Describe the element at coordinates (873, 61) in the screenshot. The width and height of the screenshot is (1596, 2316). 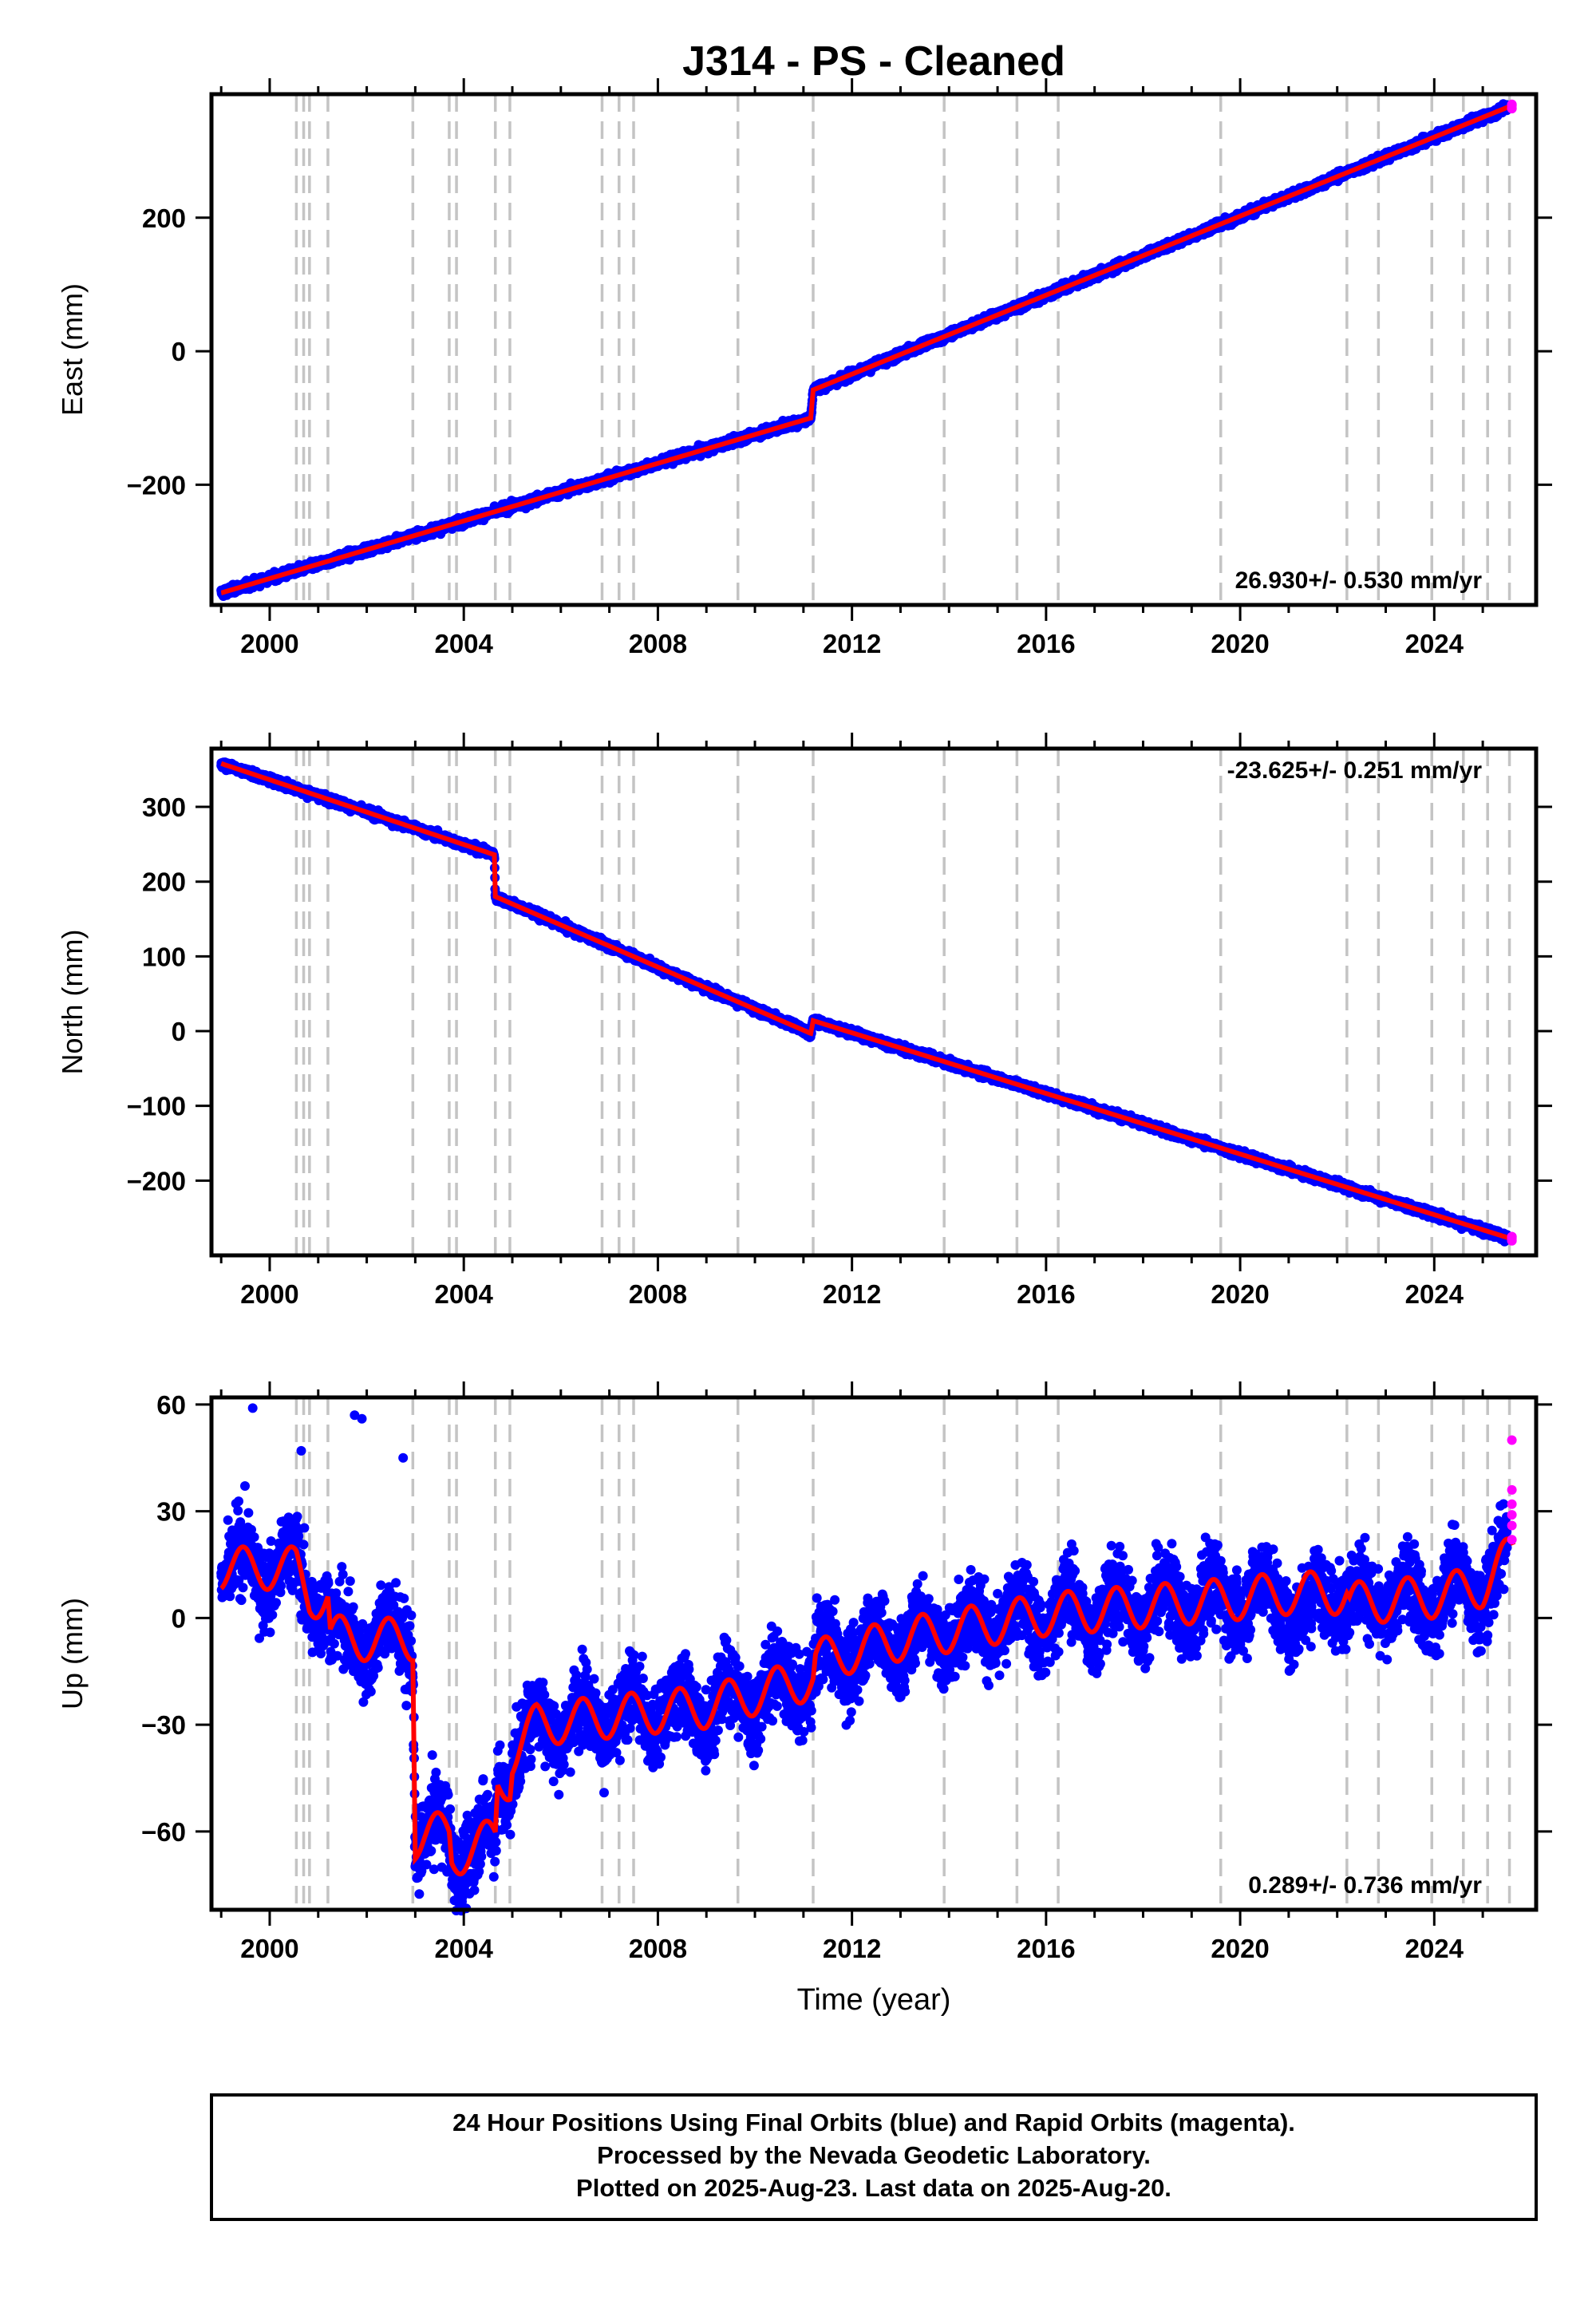
I see `chart-title: J314 - PS - Cleaned` at that location.